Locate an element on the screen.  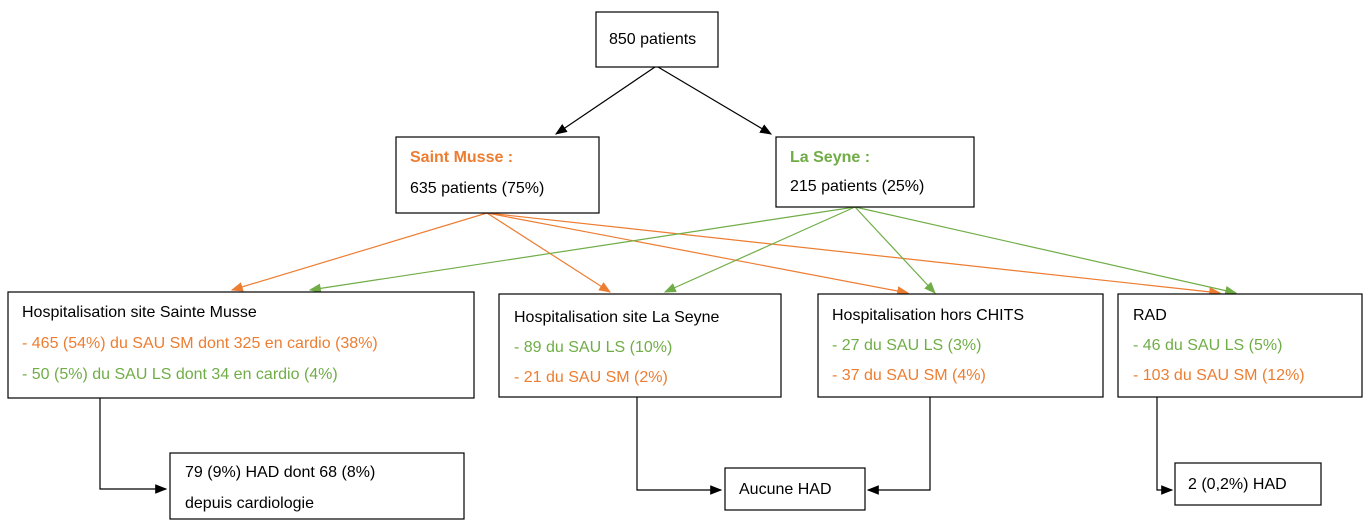
node-title: Saint Musse : is located at coordinates (461, 157).